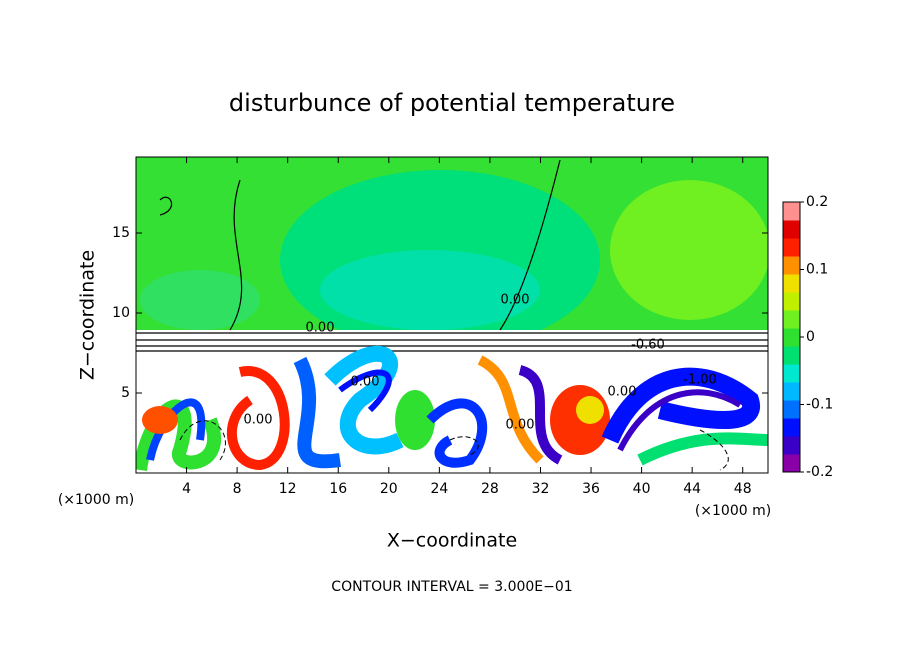  What do you see at coordinates (817, 270) in the screenshot?
I see `colorbar-tick-label: 0.1` at bounding box center [817, 270].